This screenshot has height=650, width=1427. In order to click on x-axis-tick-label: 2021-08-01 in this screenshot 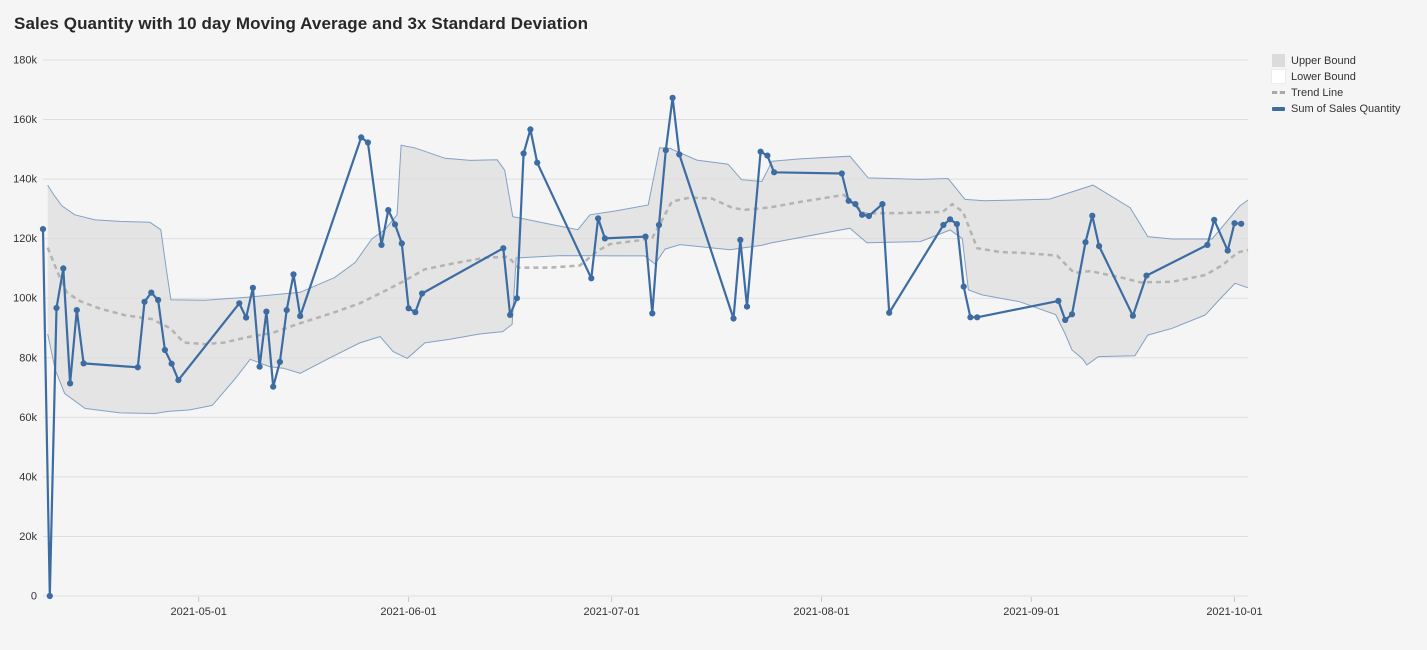, I will do `click(821, 612)`.